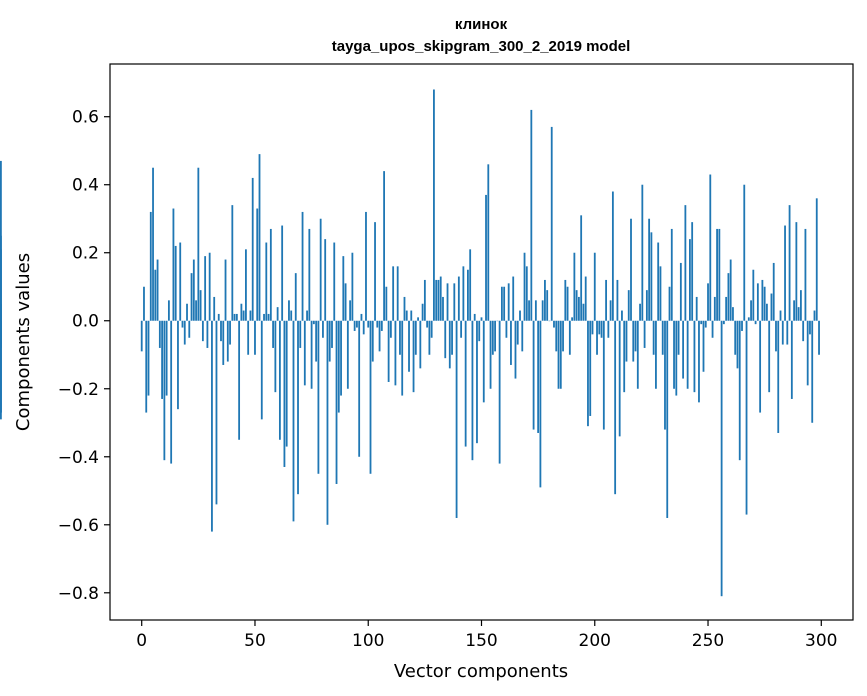 This screenshot has width=867, height=696. Describe the element at coordinates (141, 641) in the screenshot. I see `x-tick-label: 0` at that location.